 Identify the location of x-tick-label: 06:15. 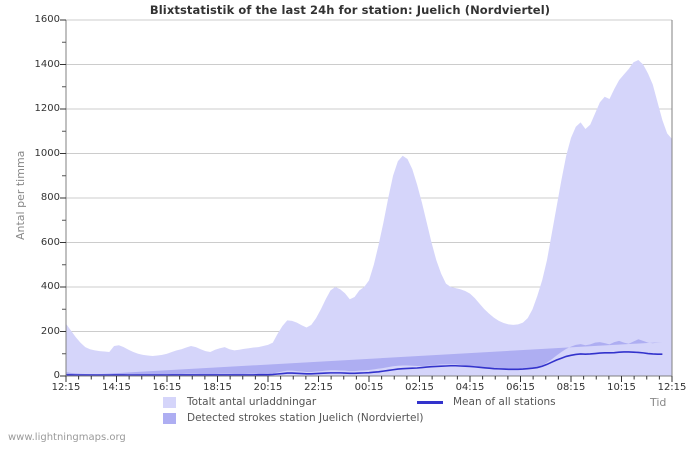
(520, 387).